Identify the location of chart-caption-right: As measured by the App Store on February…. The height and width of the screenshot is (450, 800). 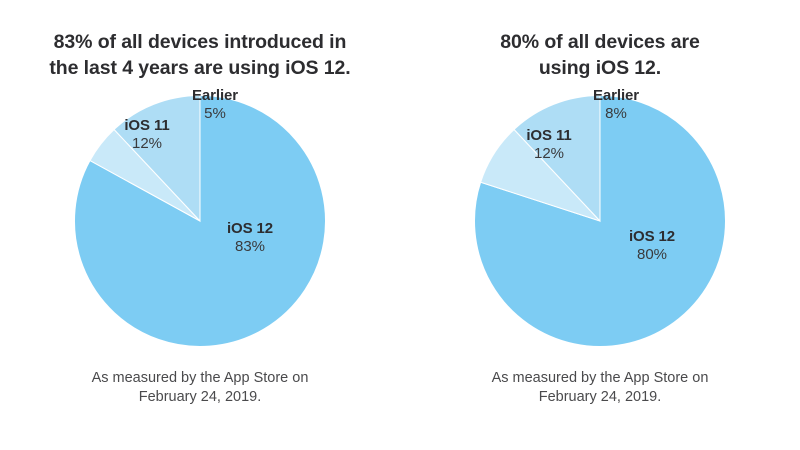
(600, 387).